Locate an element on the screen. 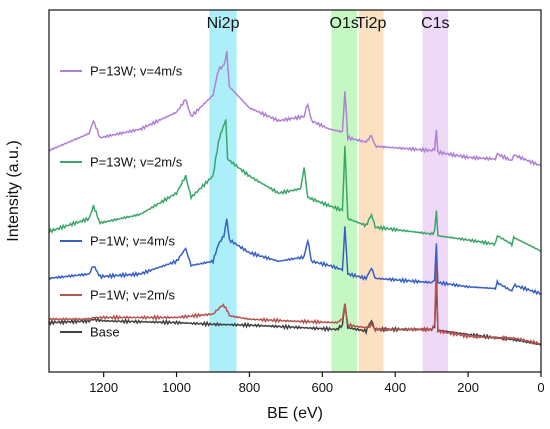 The image size is (550, 429). legend-label-4: P=13W; v=4m/s is located at coordinates (136, 71).